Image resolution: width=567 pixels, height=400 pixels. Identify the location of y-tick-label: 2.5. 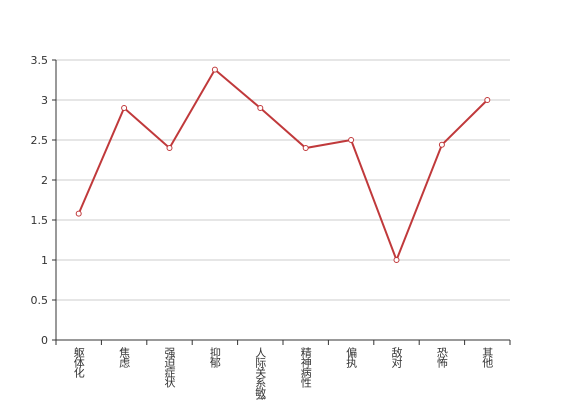
(40, 140).